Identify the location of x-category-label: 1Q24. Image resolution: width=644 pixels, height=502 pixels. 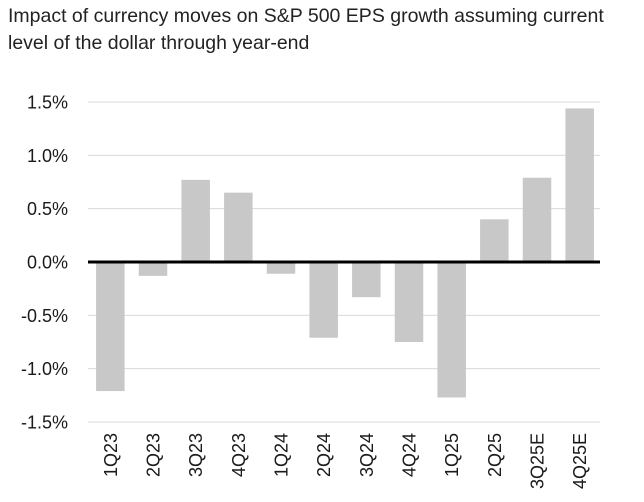
(282, 455).